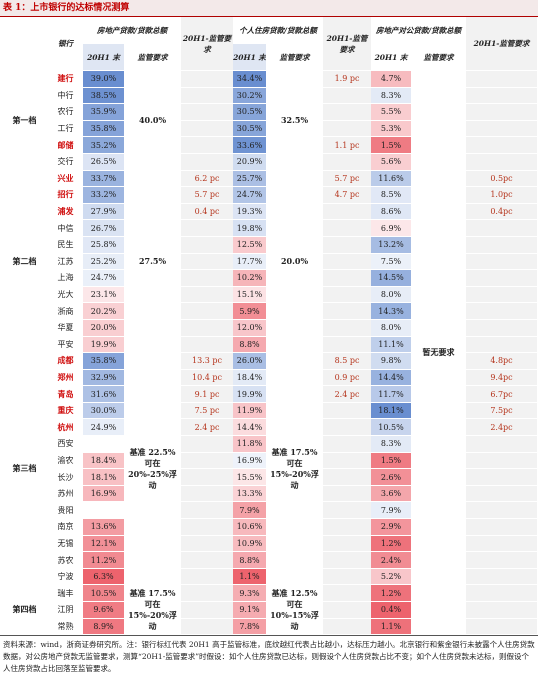 The width and height of the screenshot is (538, 693). I want to click on bank-name: 宁波, so click(65, 577).